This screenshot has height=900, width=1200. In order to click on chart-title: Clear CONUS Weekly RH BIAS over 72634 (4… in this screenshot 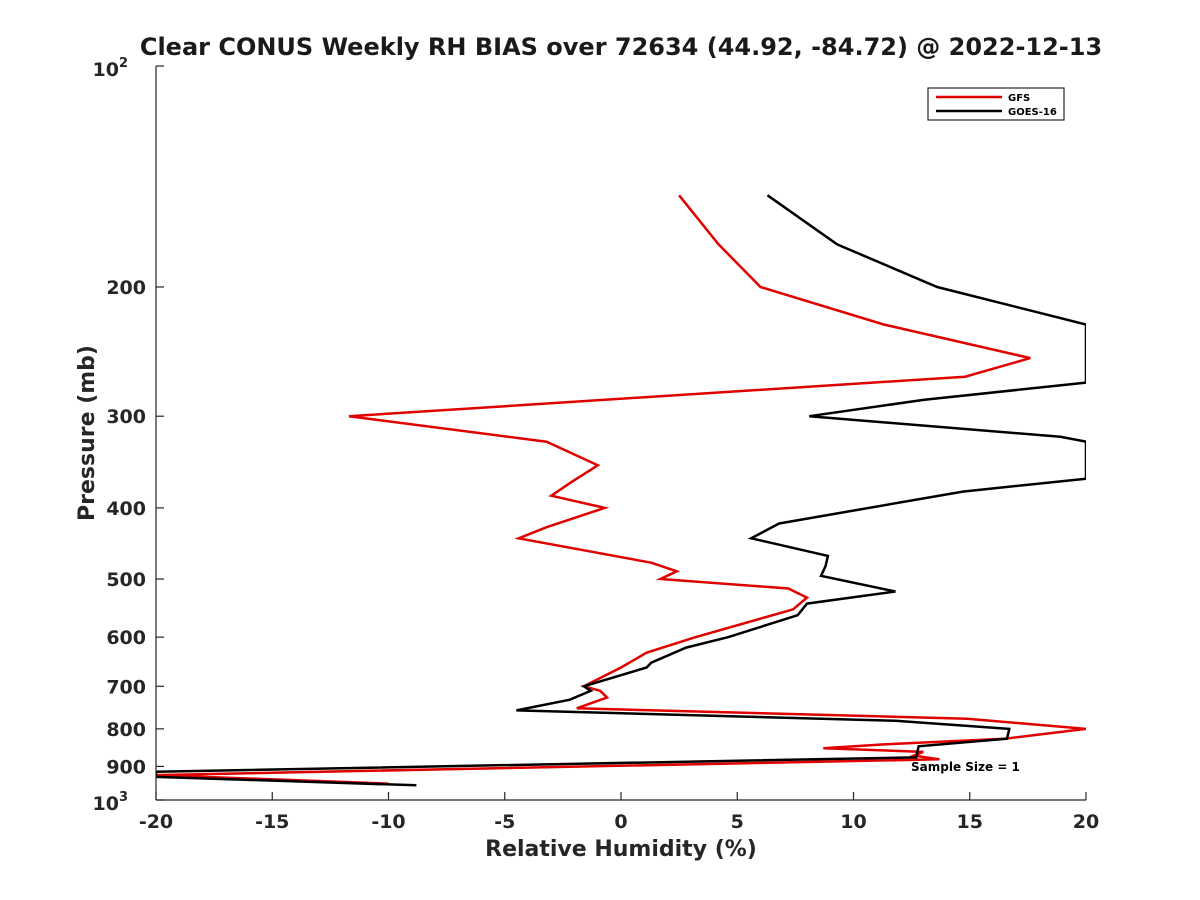, I will do `click(621, 47)`.